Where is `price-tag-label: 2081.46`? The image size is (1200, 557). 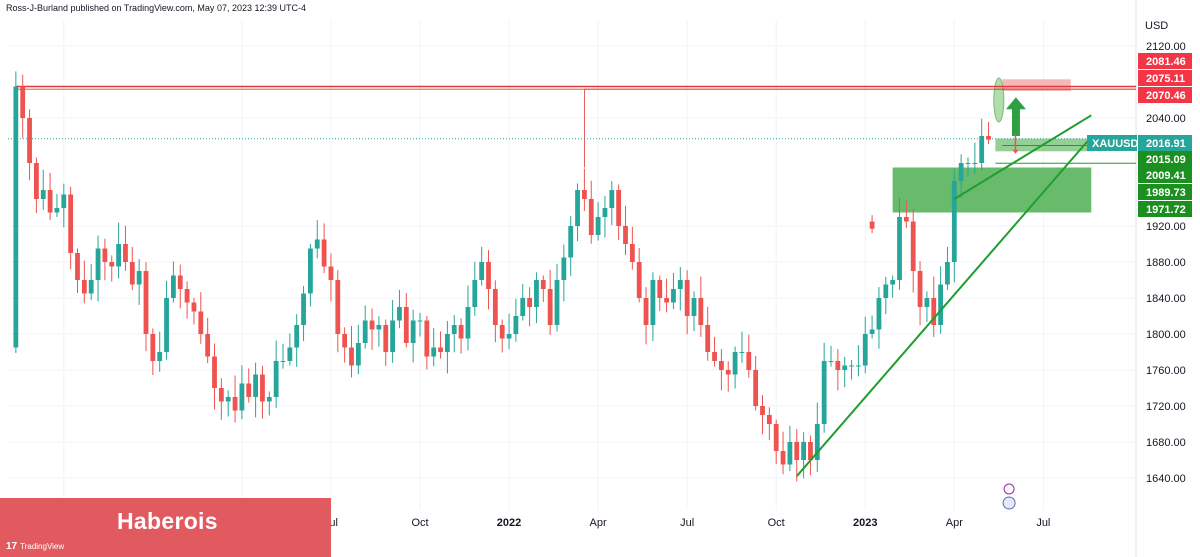
price-tag-label: 2081.46 is located at coordinates (1166, 62).